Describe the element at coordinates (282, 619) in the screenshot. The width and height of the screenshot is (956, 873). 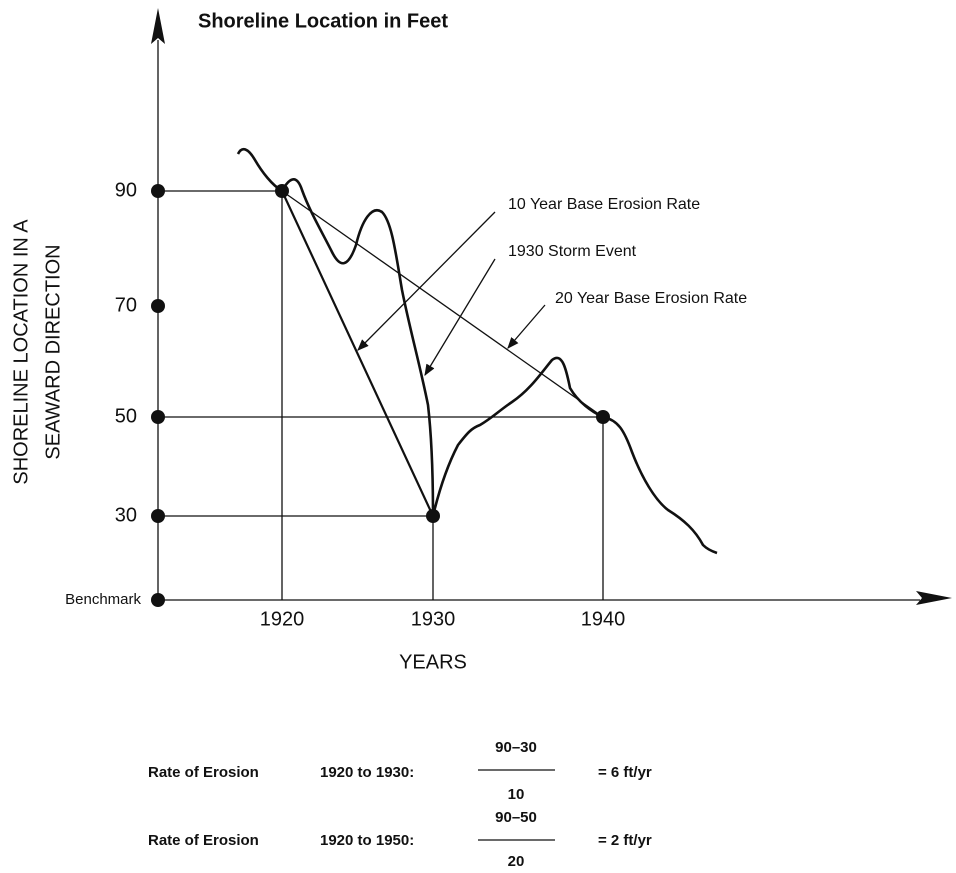
I see `x-tick-label: 1920` at that location.